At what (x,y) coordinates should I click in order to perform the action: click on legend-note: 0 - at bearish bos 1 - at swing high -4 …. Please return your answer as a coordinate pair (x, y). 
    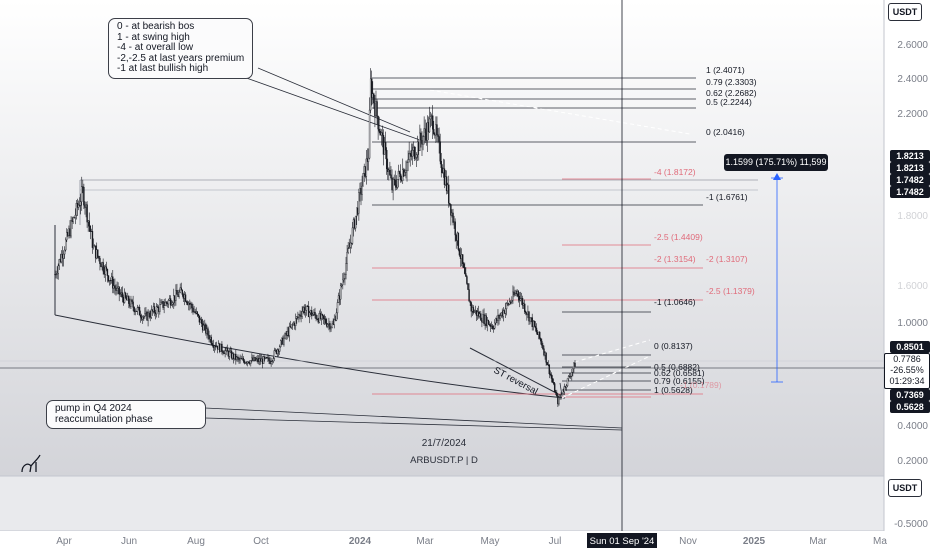
    Looking at the image, I should click on (181, 48).